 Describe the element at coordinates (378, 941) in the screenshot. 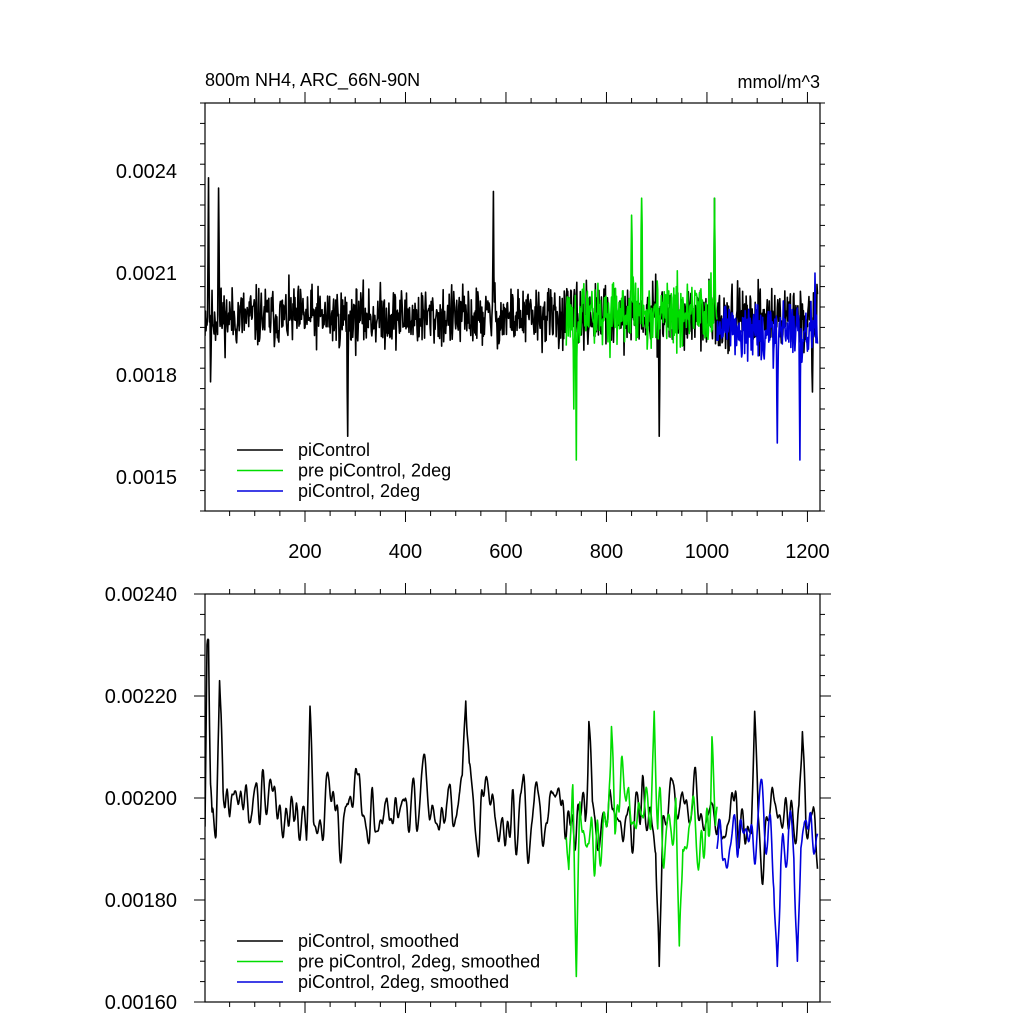

I see `legend-label: piControl, smoothed` at that location.